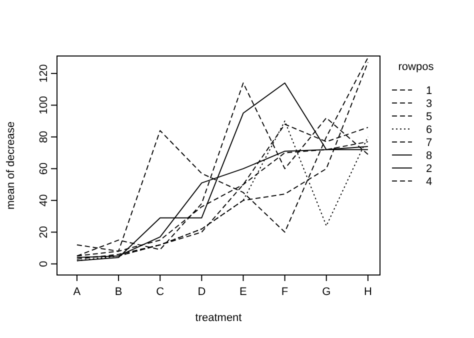  What do you see at coordinates (429, 182) in the screenshot?
I see `legend-label: 4` at bounding box center [429, 182].